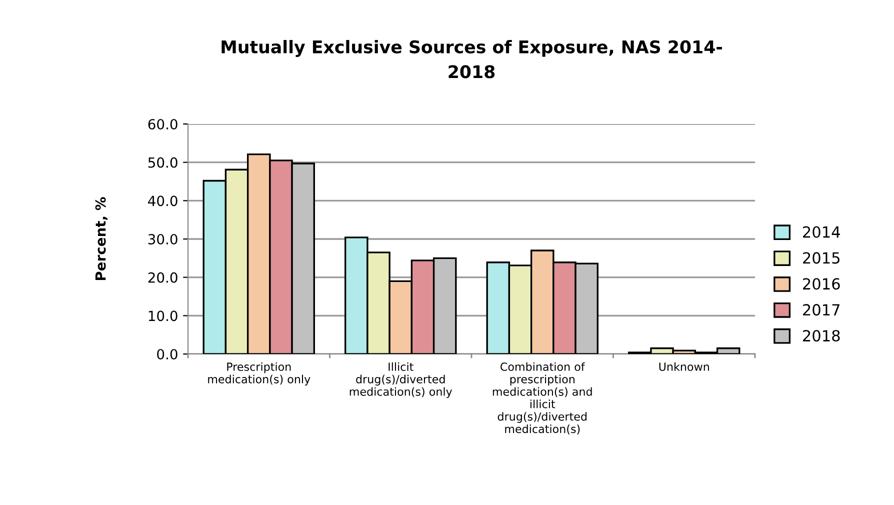 This screenshot has height=505, width=894. Describe the element at coordinates (163, 124) in the screenshot. I see `y-tick-label: 60.0` at that location.